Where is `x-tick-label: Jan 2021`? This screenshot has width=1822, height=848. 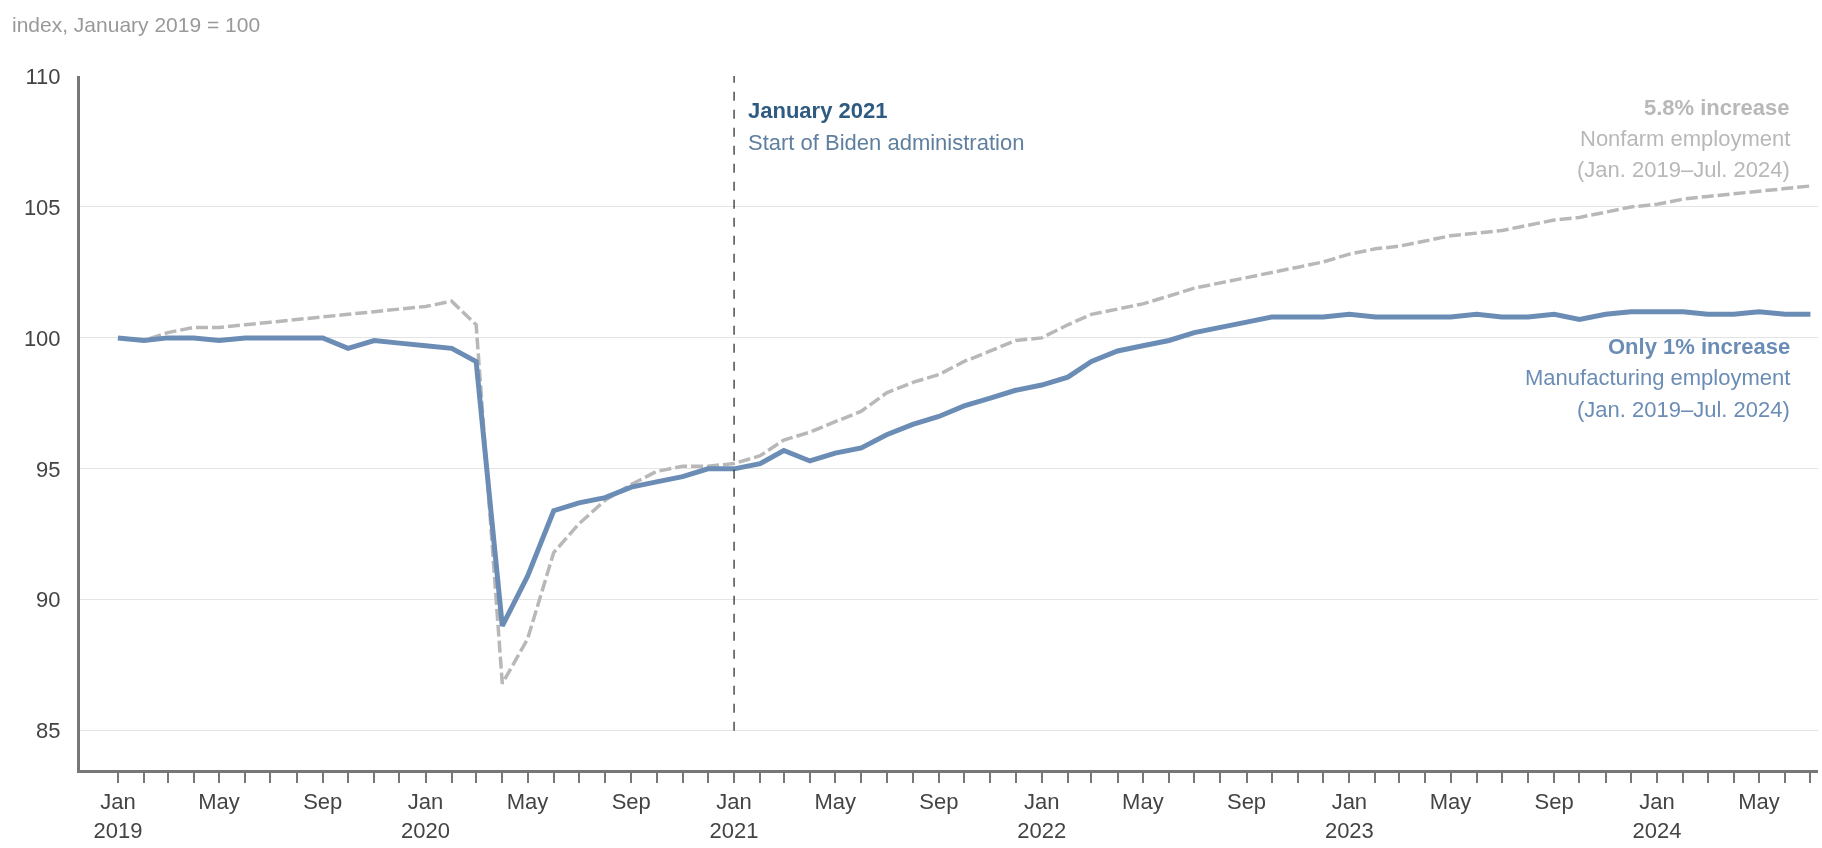
x-tick-label: Jan 2021 is located at coordinates (734, 816).